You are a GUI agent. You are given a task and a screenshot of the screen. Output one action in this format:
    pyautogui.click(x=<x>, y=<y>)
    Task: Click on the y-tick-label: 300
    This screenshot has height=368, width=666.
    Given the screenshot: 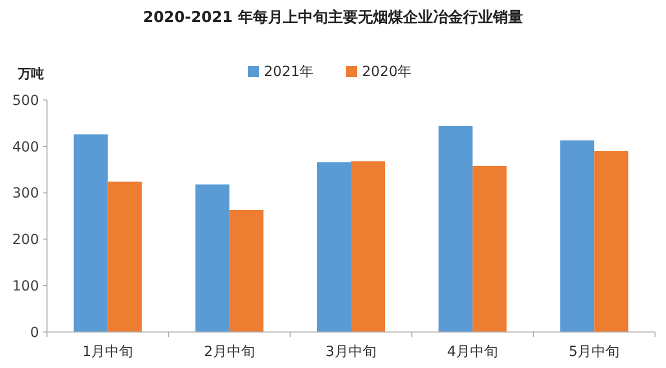 What is the action you would take?
    pyautogui.click(x=25, y=194)
    